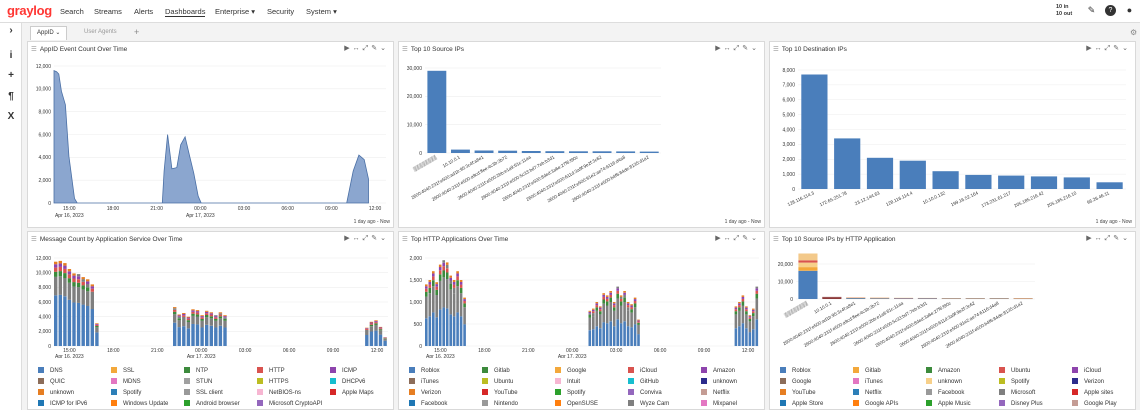 This screenshot has height=410, width=1140. I want to click on legend-item: SSL client, so click(203, 392).